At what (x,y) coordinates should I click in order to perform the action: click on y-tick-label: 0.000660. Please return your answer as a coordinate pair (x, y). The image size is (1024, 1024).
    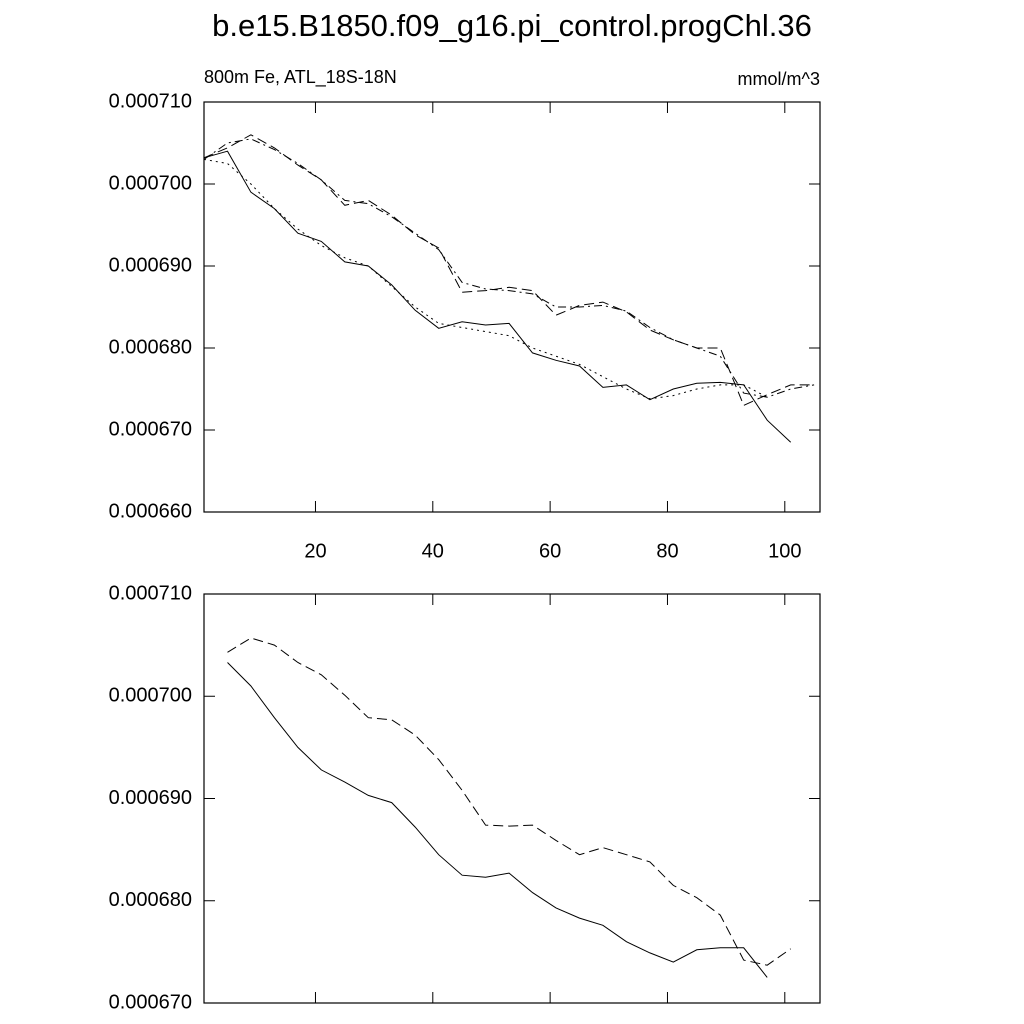
    Looking at the image, I should click on (150, 511).